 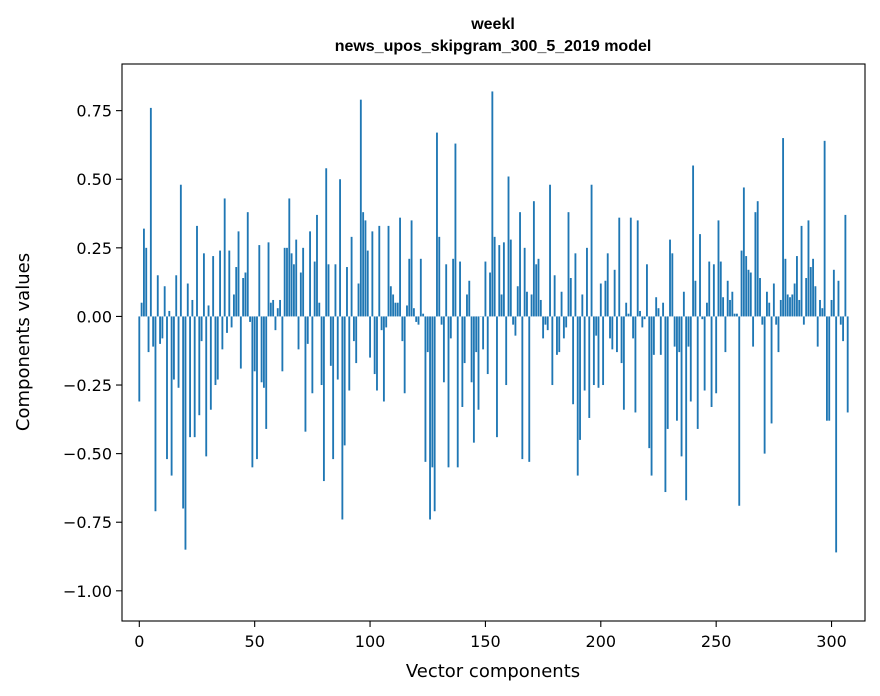 What do you see at coordinates (94, 248) in the screenshot?
I see `y-tick-label: 0.25` at bounding box center [94, 248].